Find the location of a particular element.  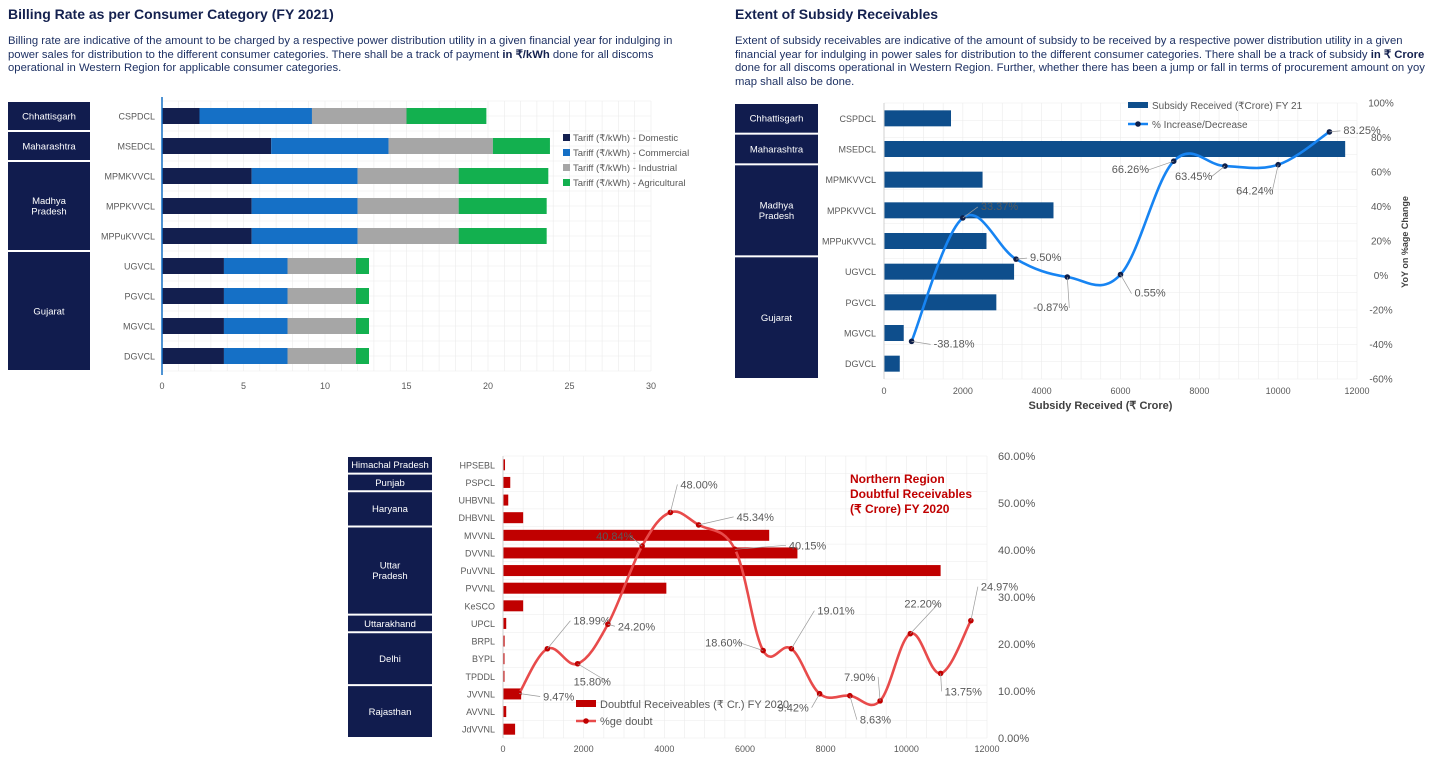

legend-swatch-tariff-kwh-industrial is located at coordinates (566, 167).